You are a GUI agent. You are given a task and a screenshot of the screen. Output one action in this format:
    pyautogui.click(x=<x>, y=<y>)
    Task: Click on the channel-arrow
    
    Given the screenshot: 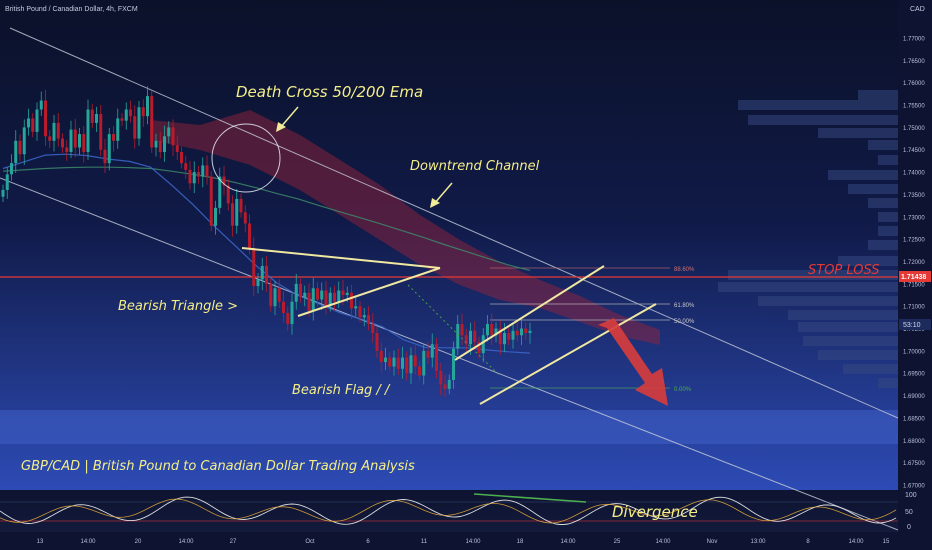 What is the action you would take?
    pyautogui.click(x=443, y=193)
    